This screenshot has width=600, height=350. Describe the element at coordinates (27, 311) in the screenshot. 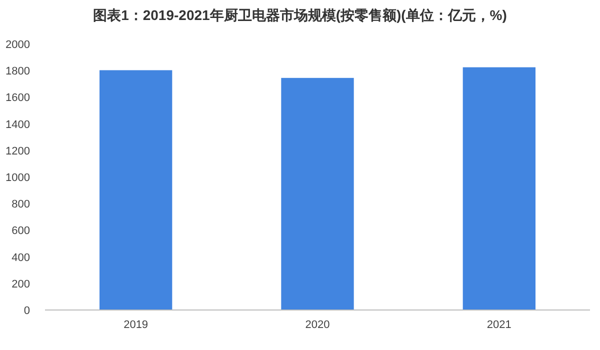

I see `y-tick-label: 0` at that location.